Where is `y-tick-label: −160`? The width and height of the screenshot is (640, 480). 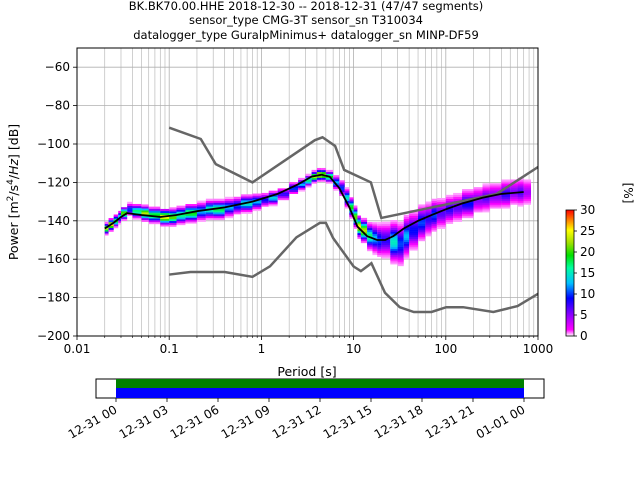
y-tick-label: −160 is located at coordinates (53, 259).